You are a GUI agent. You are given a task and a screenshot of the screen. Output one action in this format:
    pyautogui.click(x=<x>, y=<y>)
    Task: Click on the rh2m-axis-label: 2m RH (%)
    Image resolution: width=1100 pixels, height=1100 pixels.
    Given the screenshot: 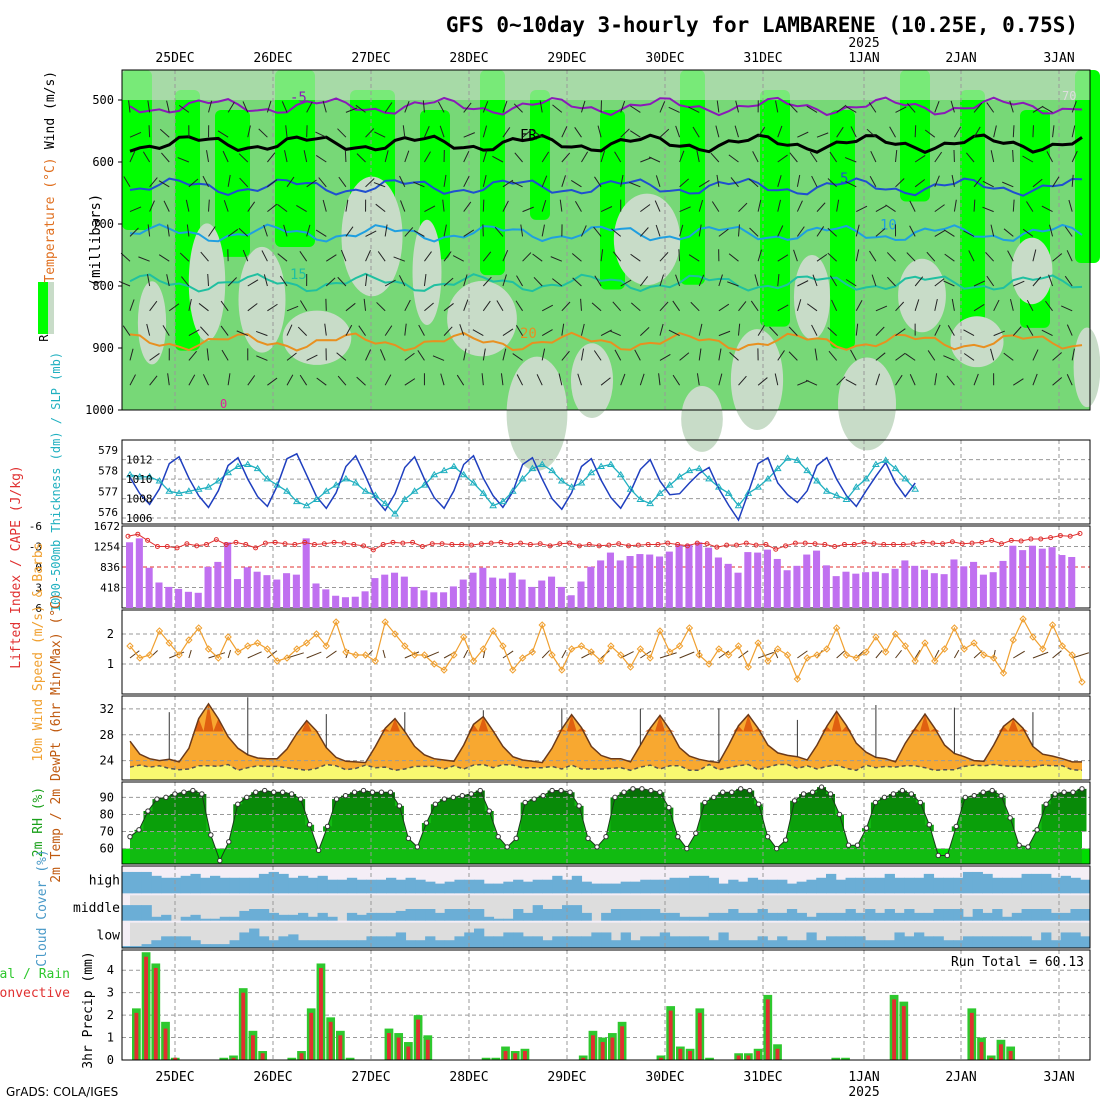 What is the action you would take?
    pyautogui.click(x=38, y=822)
    